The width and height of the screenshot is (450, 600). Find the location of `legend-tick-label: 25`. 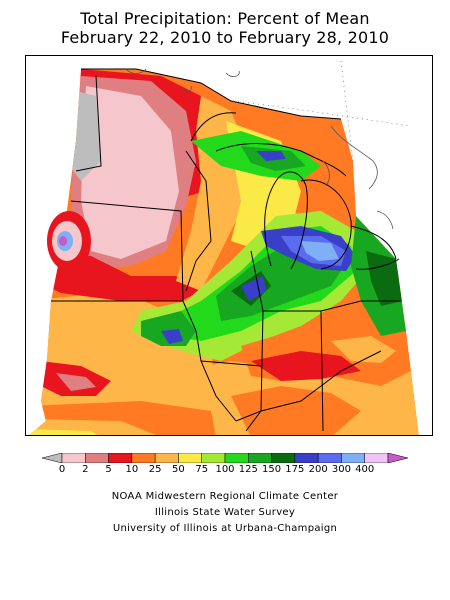

legend-tick-label: 25 is located at coordinates (155, 469).